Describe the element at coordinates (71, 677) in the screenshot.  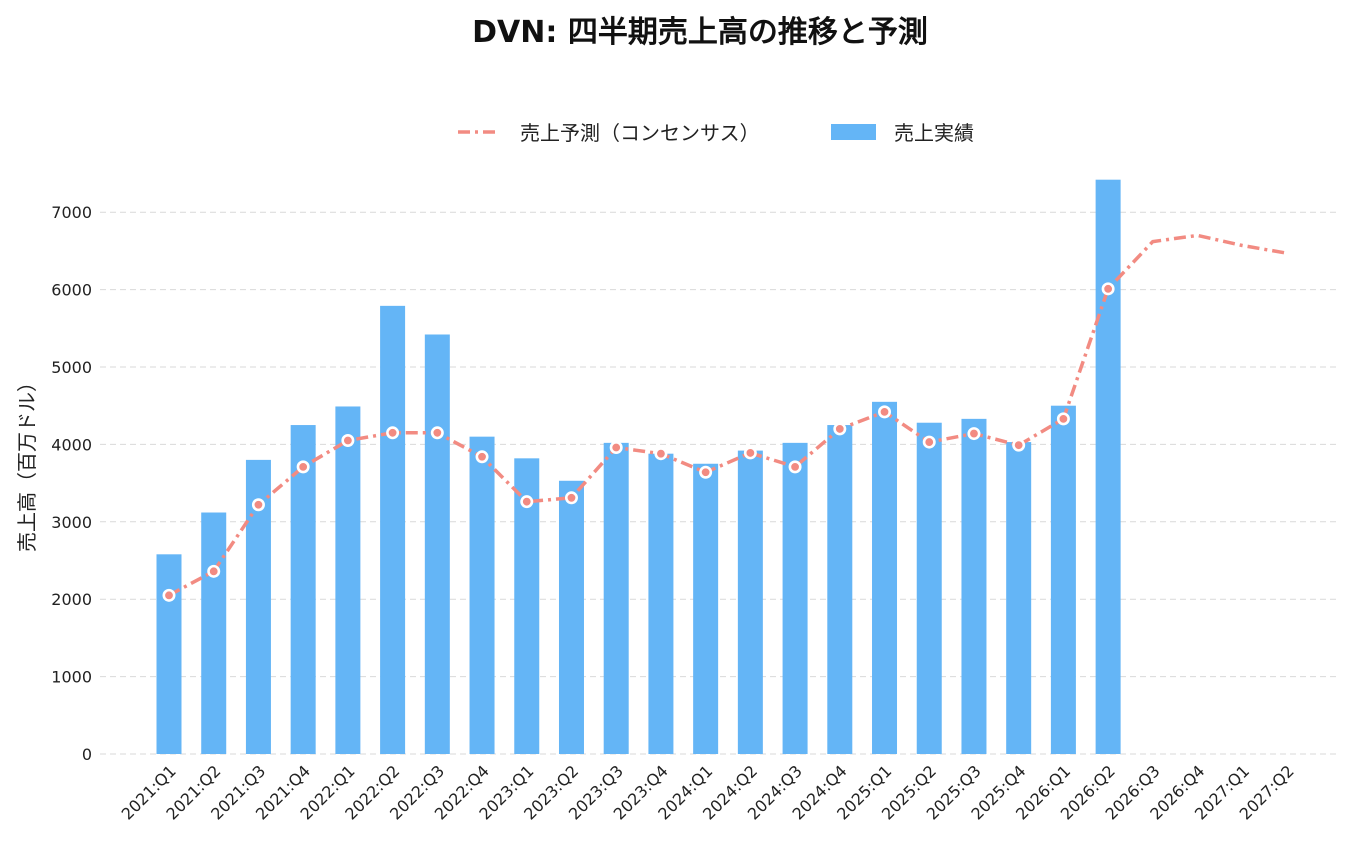
I see `y-tick-label: 1000` at that location.